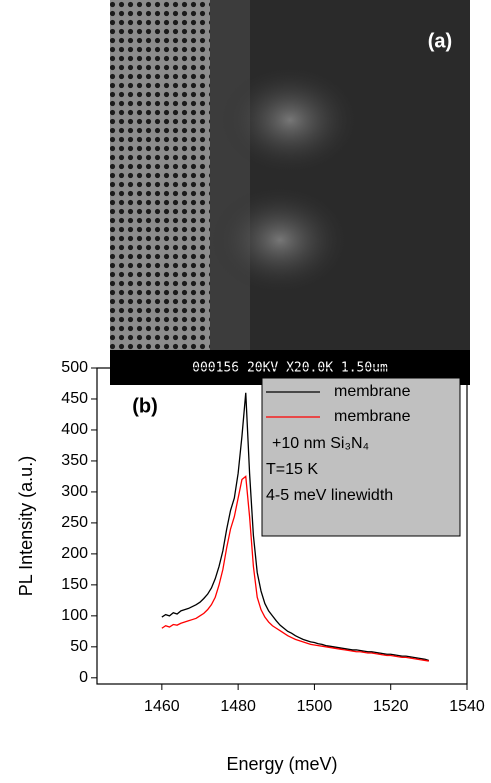  I want to click on y-axis-label: PL Intensity (a.u.), so click(26, 526).